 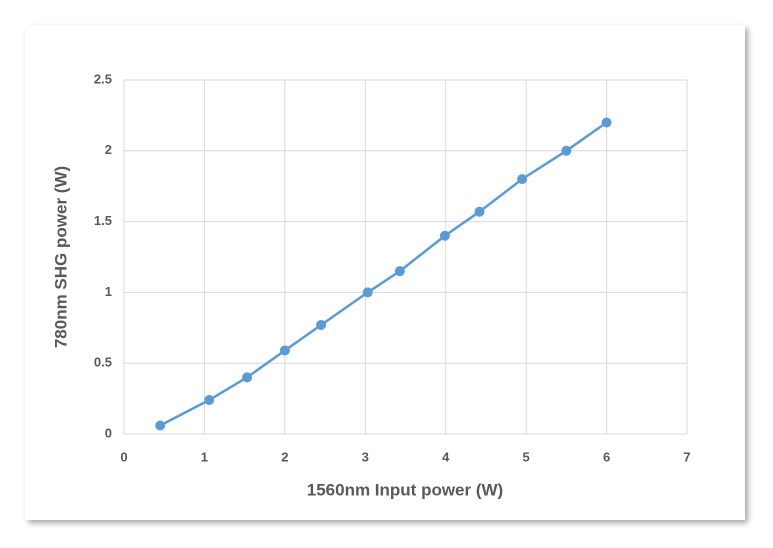 I want to click on y-tick-label: 2.5, so click(x=103, y=78).